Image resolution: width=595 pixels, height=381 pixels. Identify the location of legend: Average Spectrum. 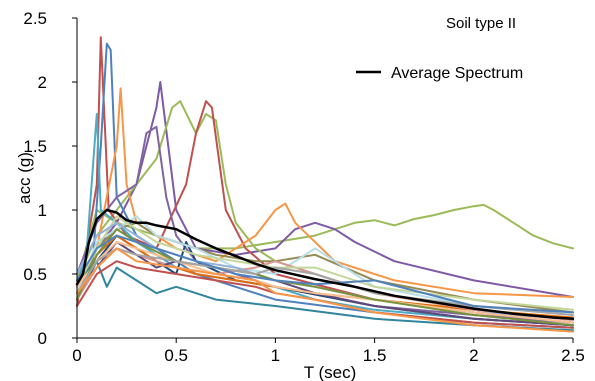
(439, 73).